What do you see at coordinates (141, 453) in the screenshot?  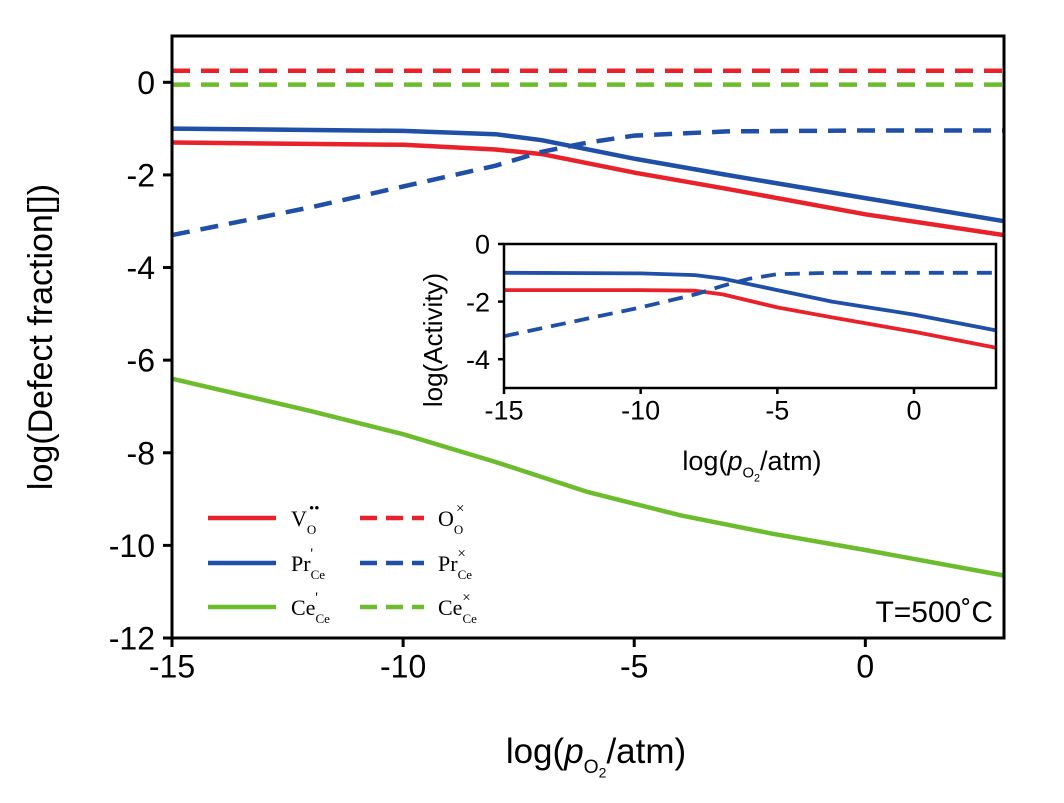 I see `main-y-tick-label-4: -8` at bounding box center [141, 453].